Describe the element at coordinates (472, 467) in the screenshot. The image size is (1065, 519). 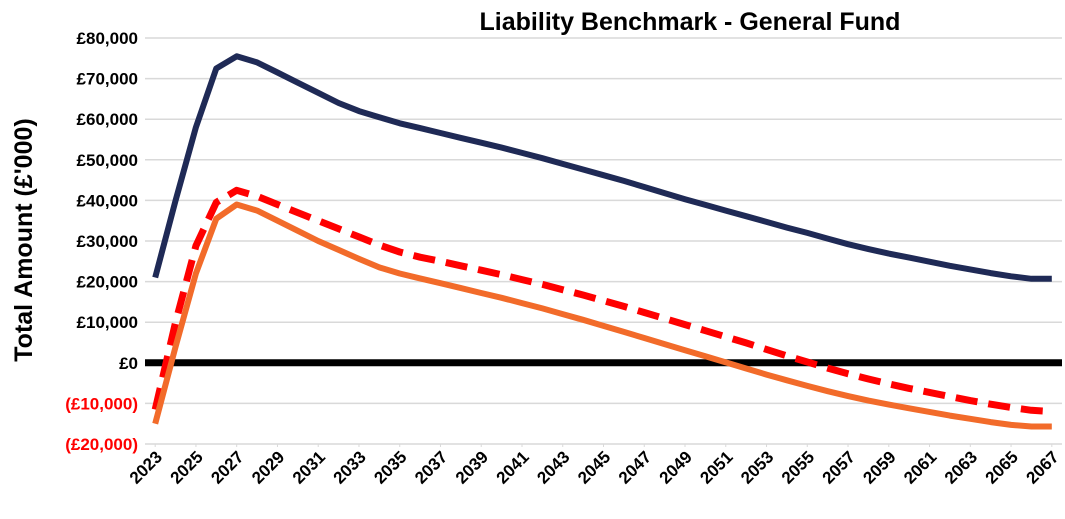
I see `x-tick-label: 2039` at that location.